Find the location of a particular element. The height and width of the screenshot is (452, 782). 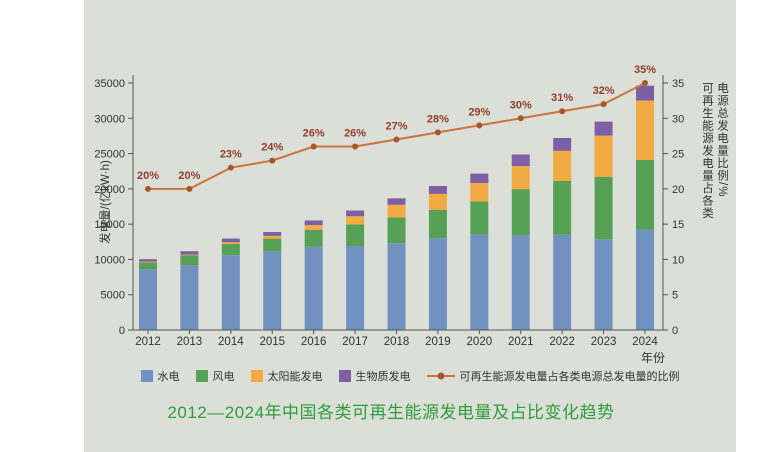

left-tick-label: 25000 is located at coordinates (109, 155).